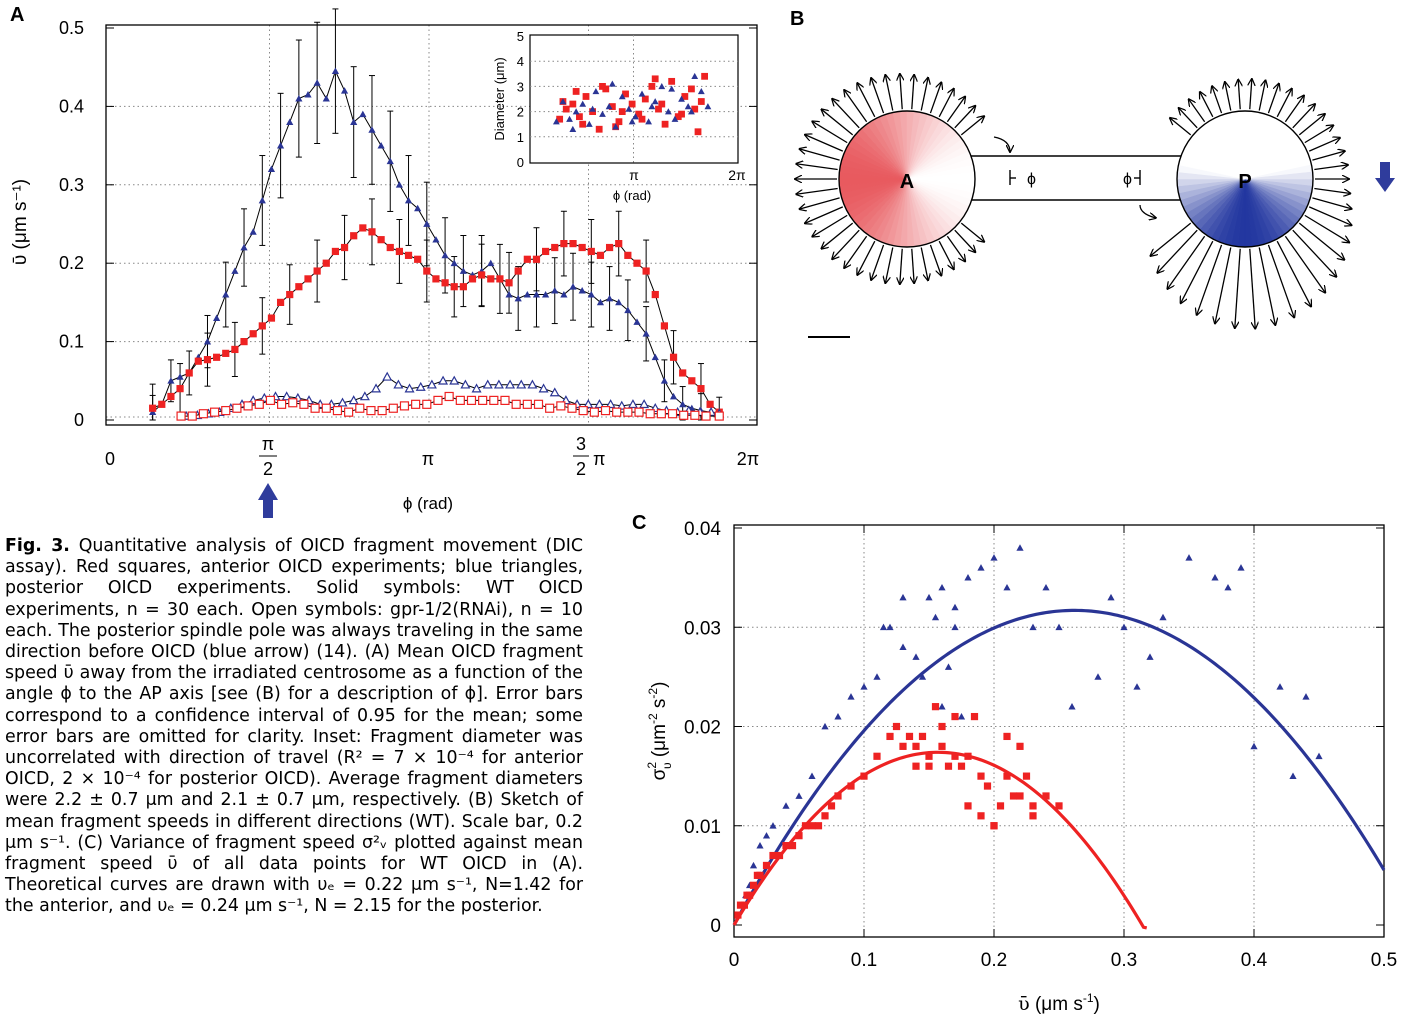 This screenshot has width=1409, height=1017. I want to click on svg-text: 3, so click(581, 444).